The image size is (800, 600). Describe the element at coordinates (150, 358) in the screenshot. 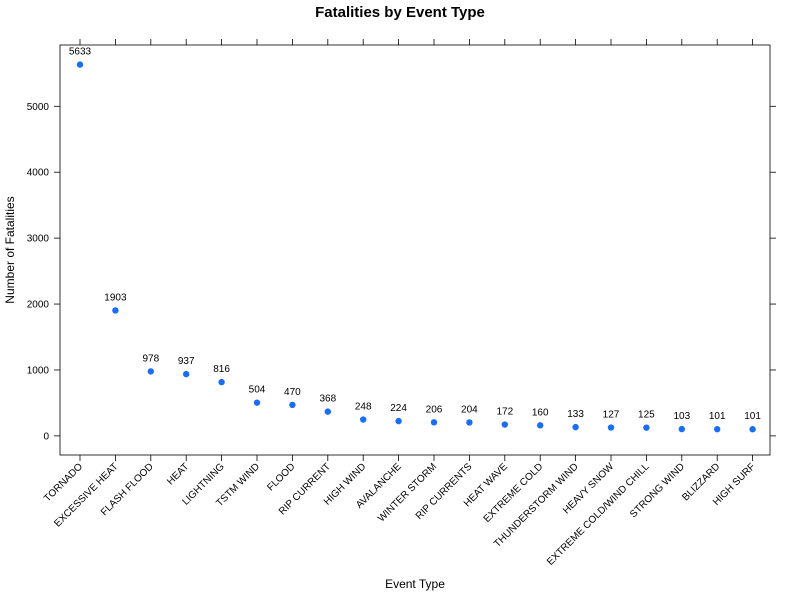

I see `data-label: 978` at that location.